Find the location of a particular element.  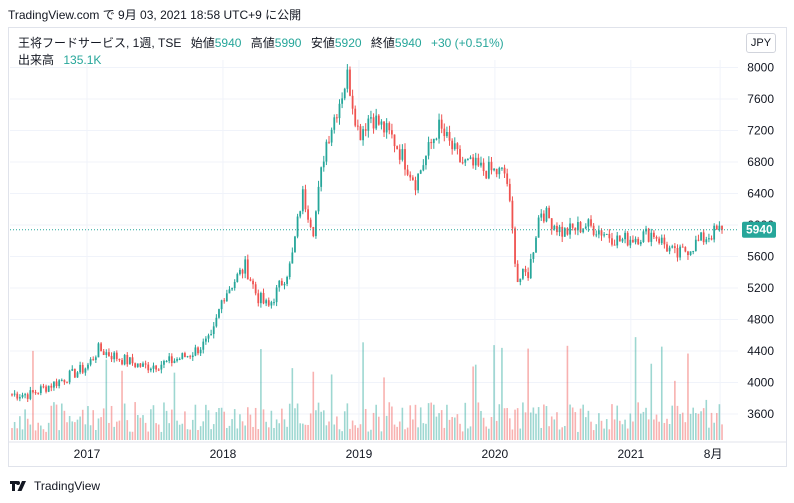

footer-brand: TradingView is located at coordinates (55, 486).